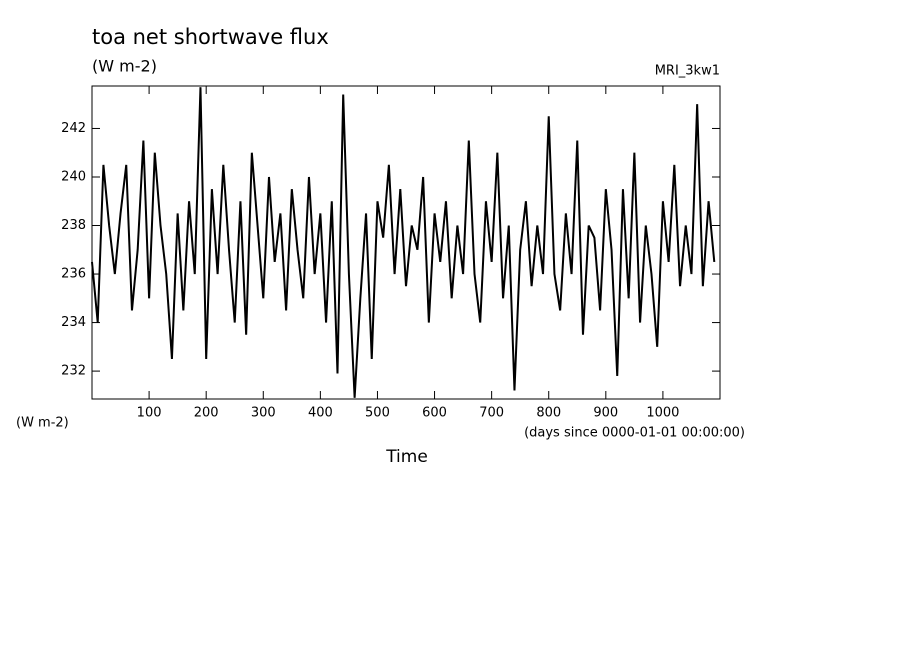 This screenshot has height=654, width=904. I want to click on x-tick-label: 1000, so click(662, 413).